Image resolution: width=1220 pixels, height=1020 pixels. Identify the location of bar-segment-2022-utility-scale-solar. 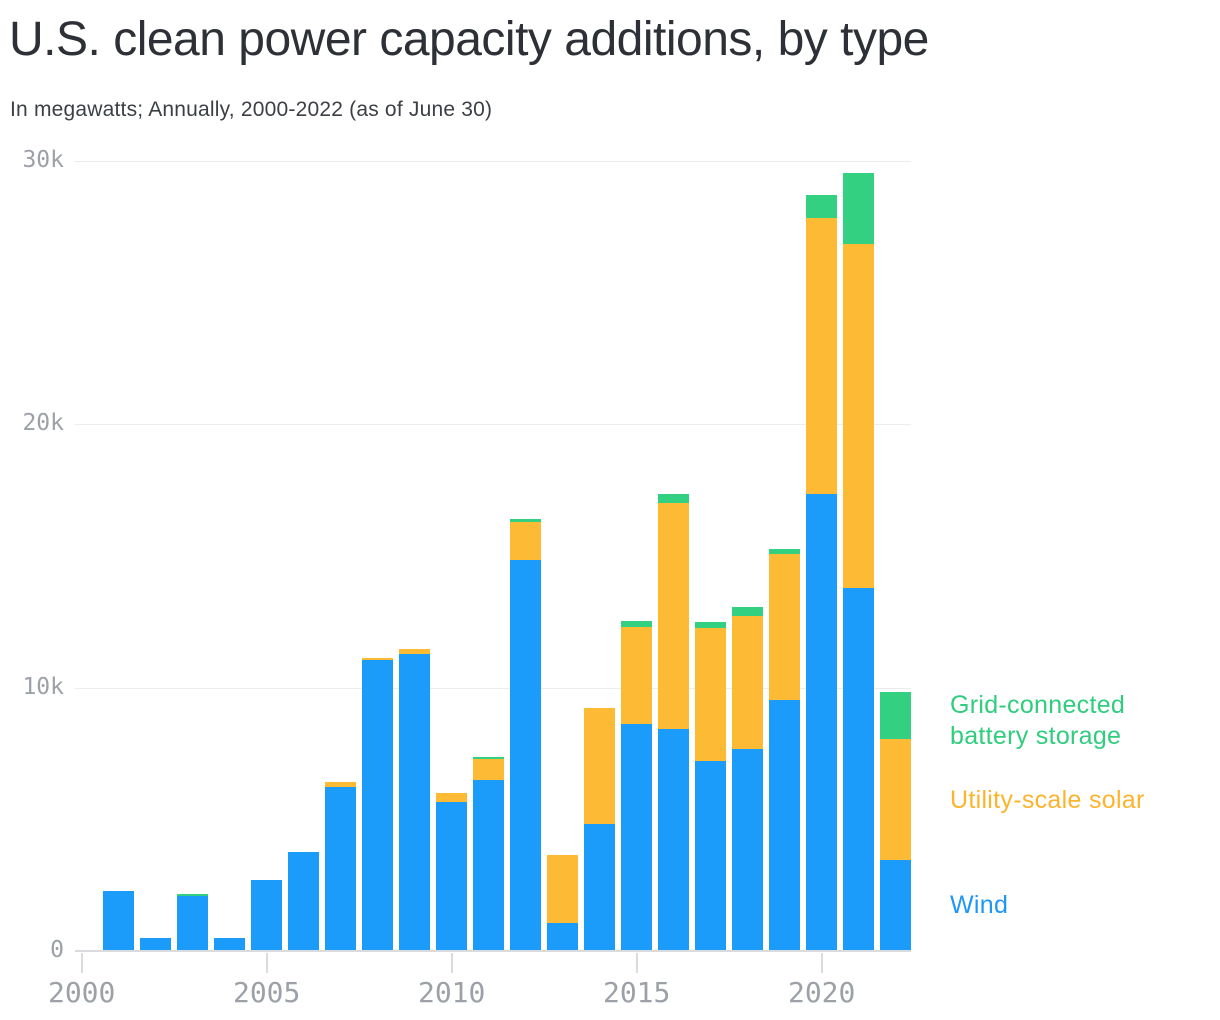
(896, 799).